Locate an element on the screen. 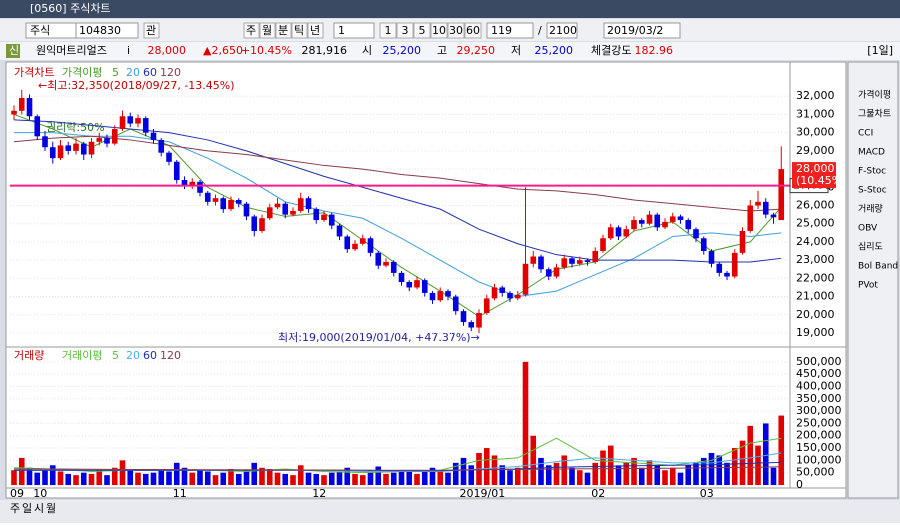 This screenshot has width=900, height=527. indicator-button: CCI is located at coordinates (865, 134).